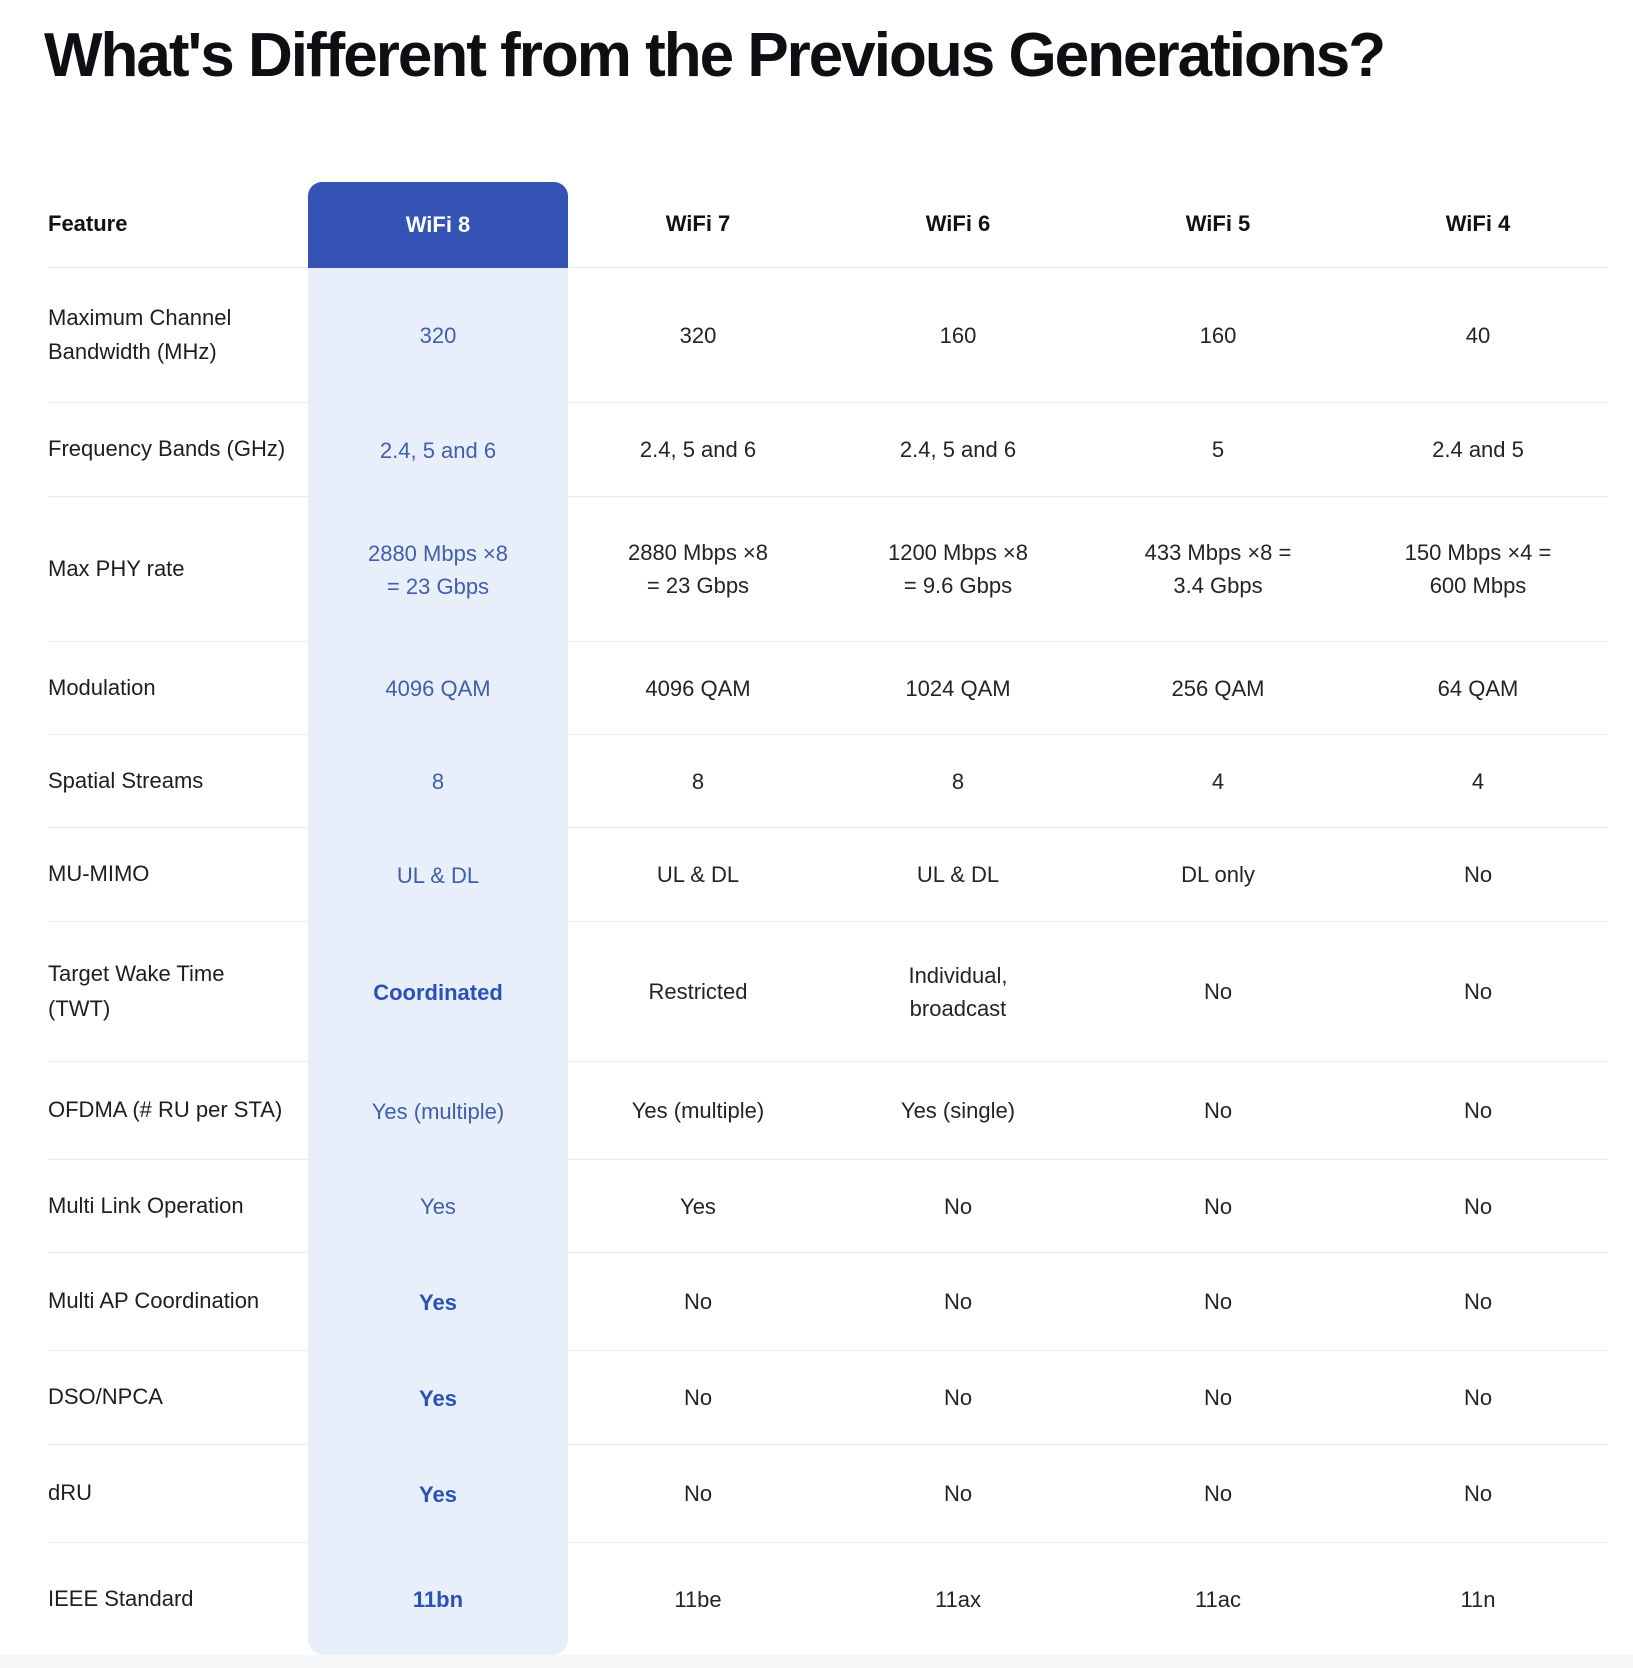 This screenshot has width=1633, height=1668. Describe the element at coordinates (1218, 225) in the screenshot. I see `header-cell-wifi-5: WiFi 5` at that location.